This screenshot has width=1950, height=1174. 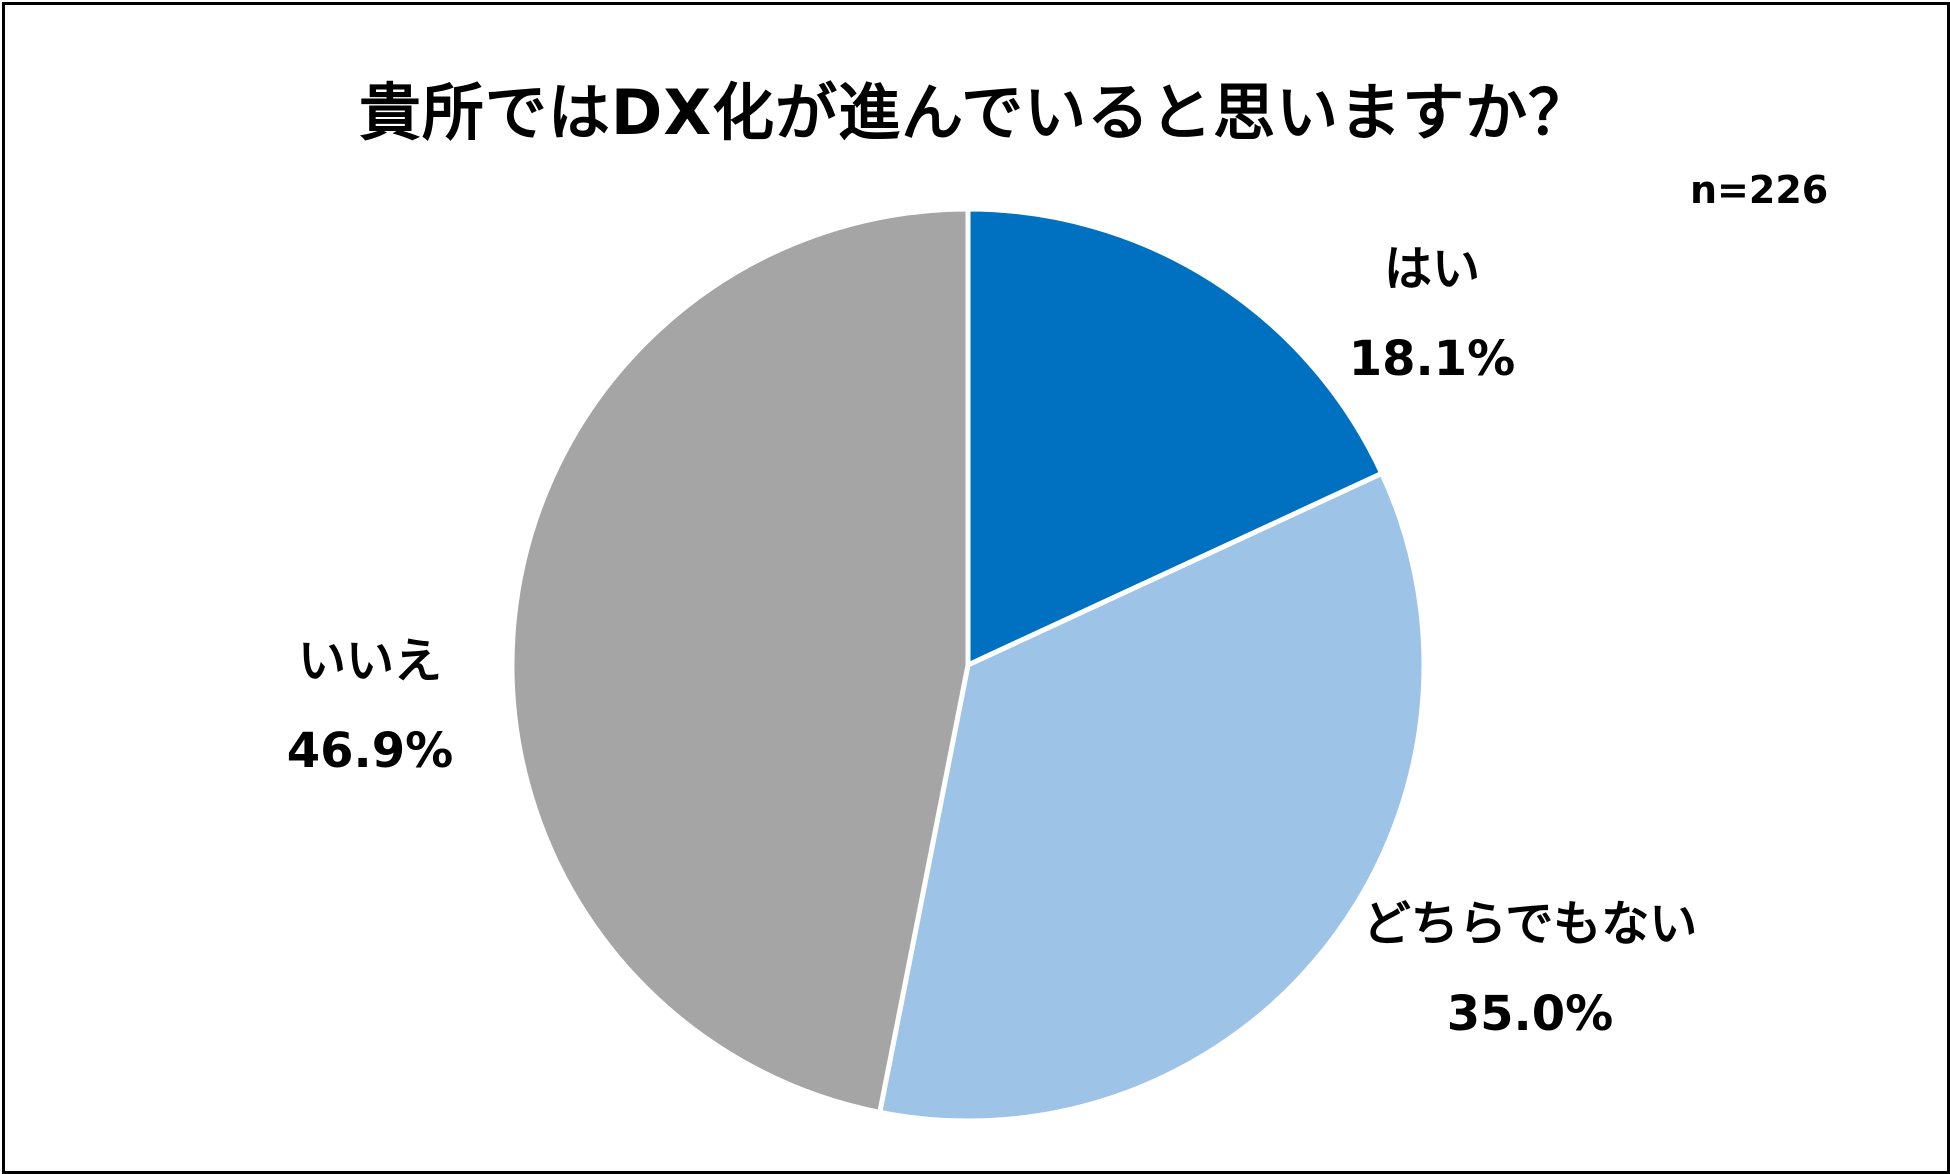 What do you see at coordinates (1530, 1014) in the screenshot?
I see `slice-value-label: 35.0%` at bounding box center [1530, 1014].